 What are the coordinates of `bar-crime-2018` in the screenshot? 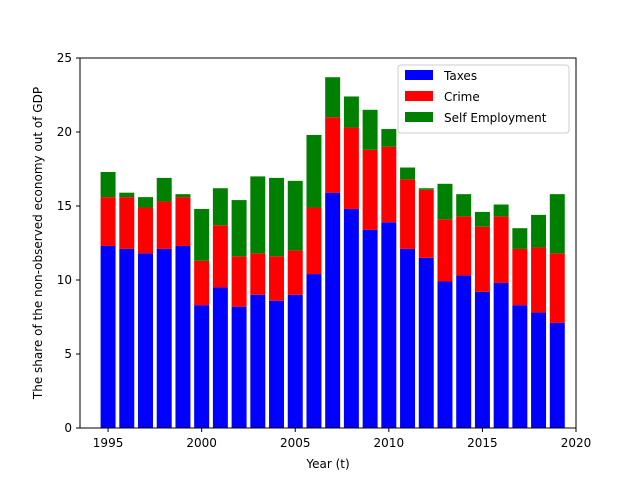 It's located at (539, 280).